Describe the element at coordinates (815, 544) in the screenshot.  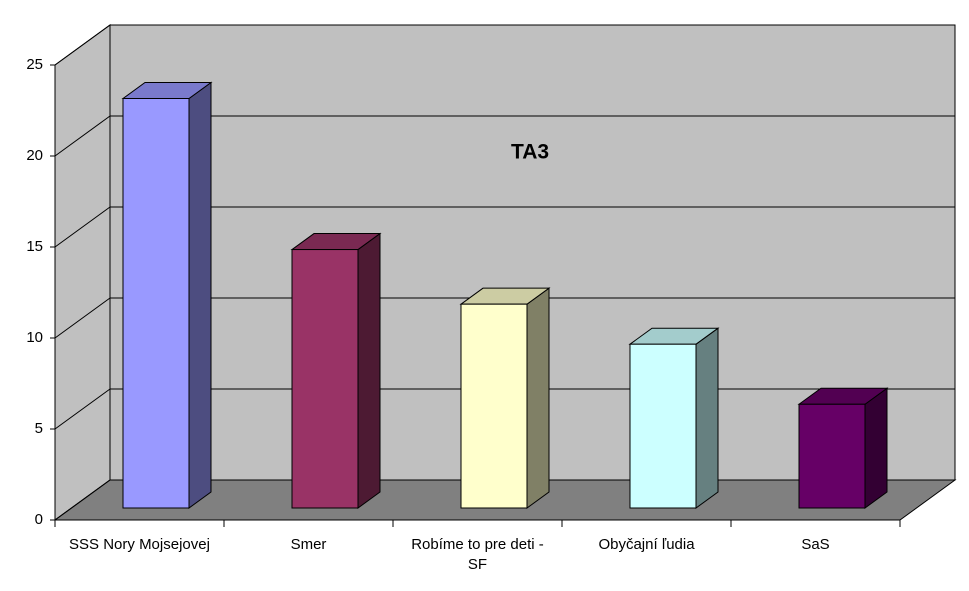
I see `x-tick-label: SaS` at that location.